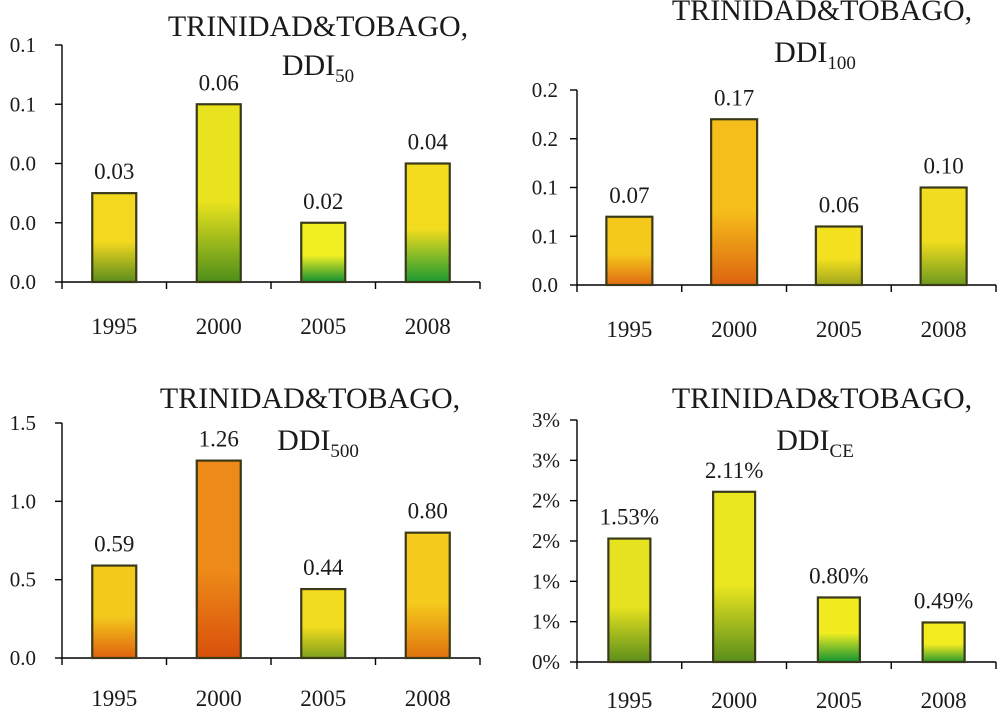 The image size is (1005, 717). I want to click on chart-title-line2: DDI100, so click(815, 55).